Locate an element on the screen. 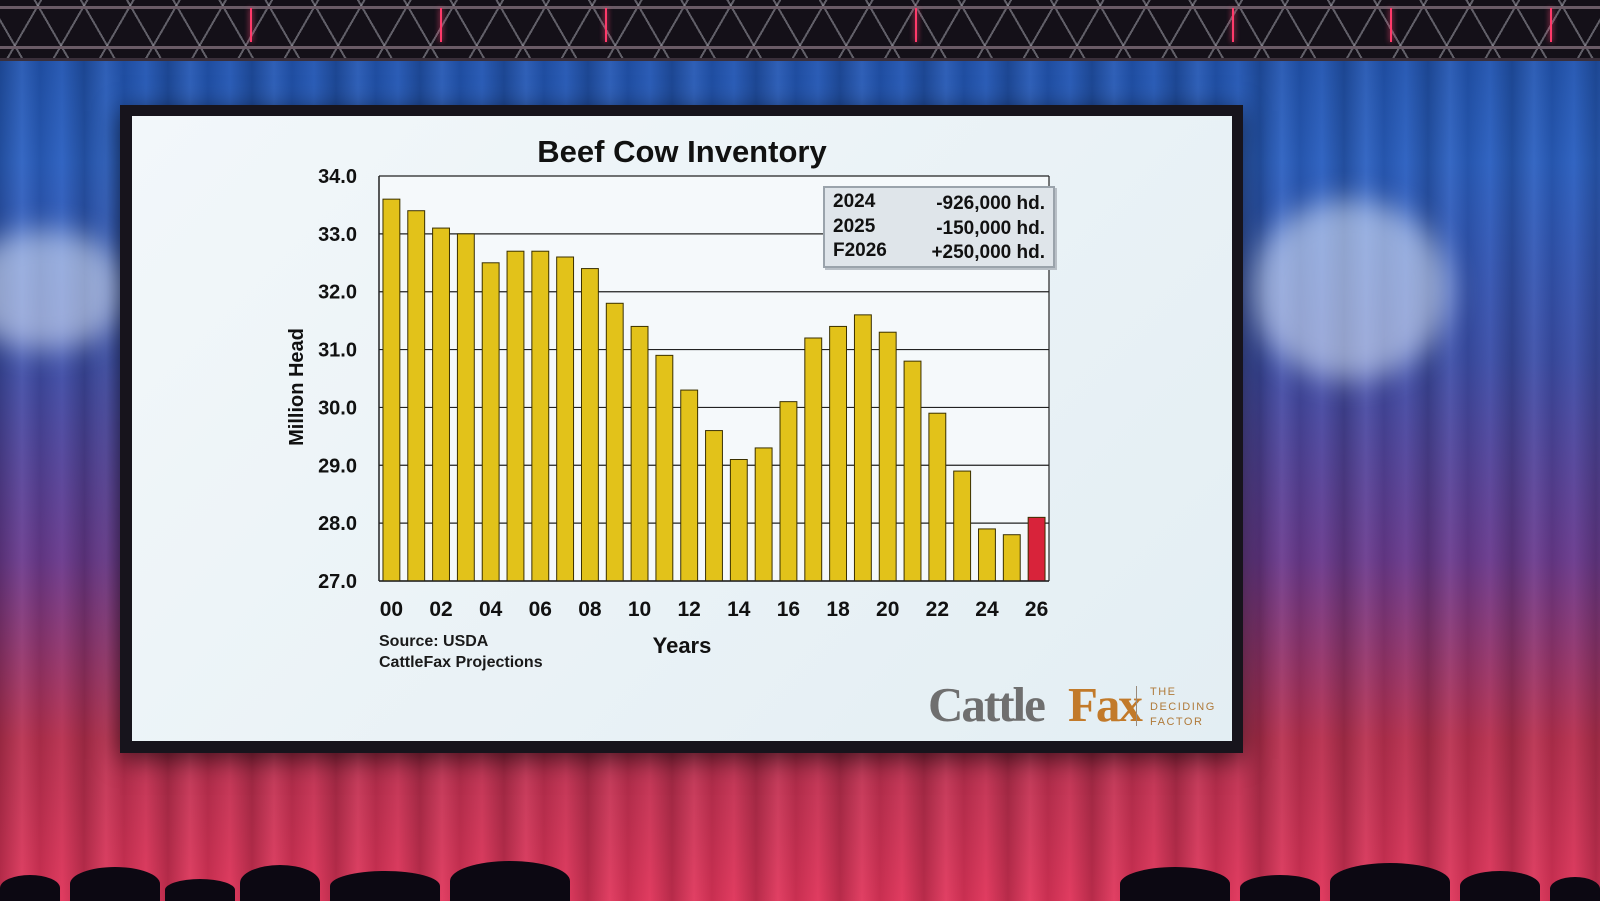 Image resolution: width=1600 pixels, height=901 pixels. cloud-right is located at coordinates (1350, 290).